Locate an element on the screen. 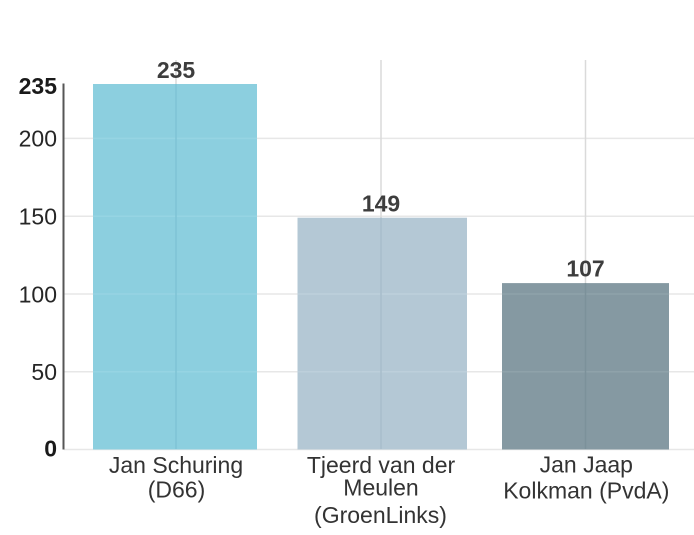  svg-text: 100 is located at coordinates (38, 294).